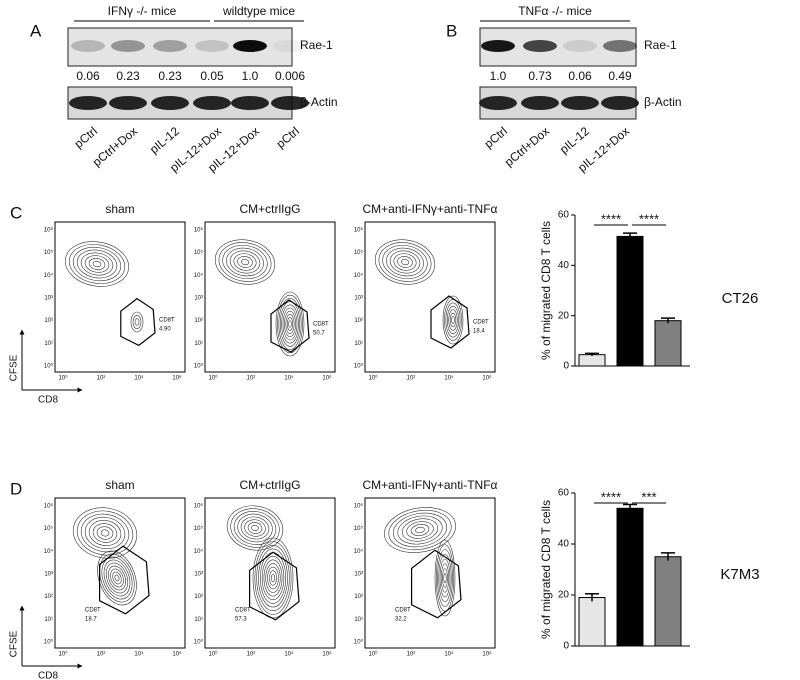  I want to click on y-tick-label: 20, so click(564, 315).